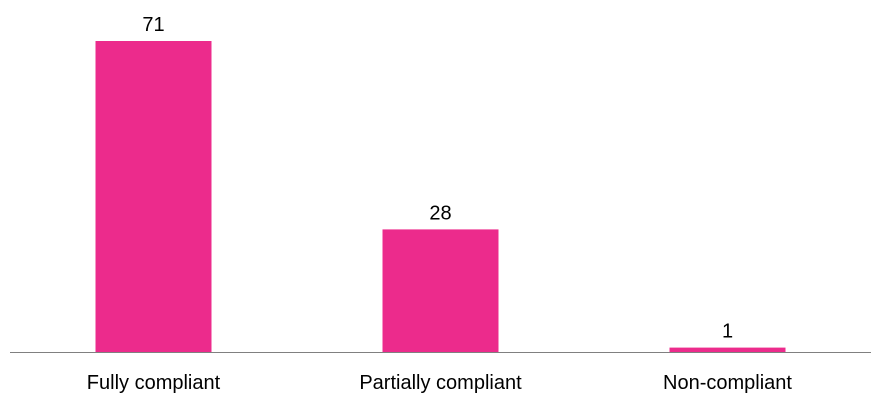 The width and height of the screenshot is (871, 396). What do you see at coordinates (154, 383) in the screenshot?
I see `x-tick-label-fully-compliant: Fully compliant` at bounding box center [154, 383].